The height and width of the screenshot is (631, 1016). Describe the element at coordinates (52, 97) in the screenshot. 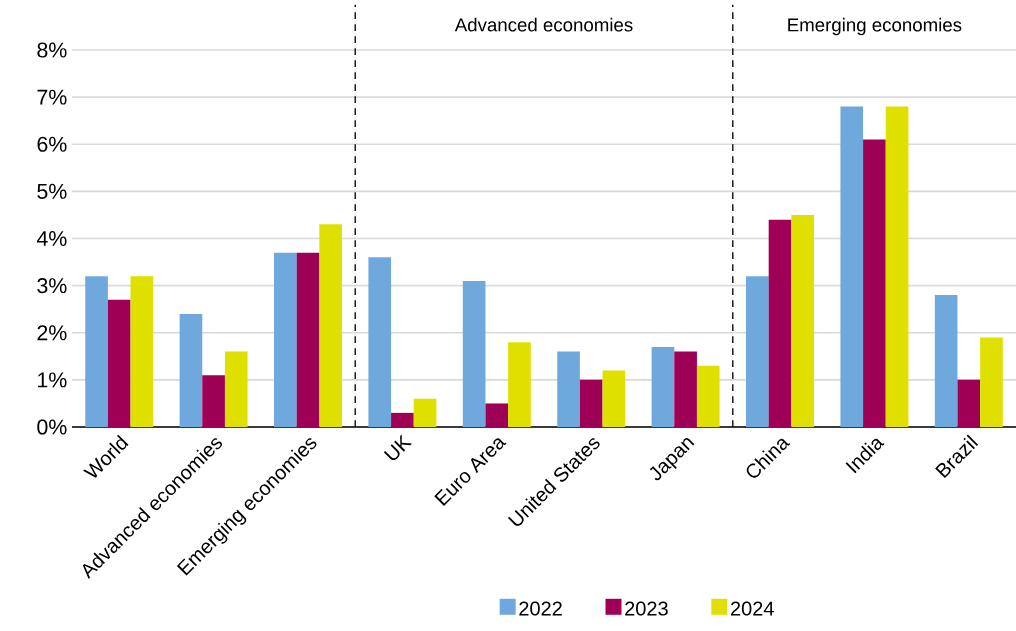

I see `y-tick-label: 7%` at that location.